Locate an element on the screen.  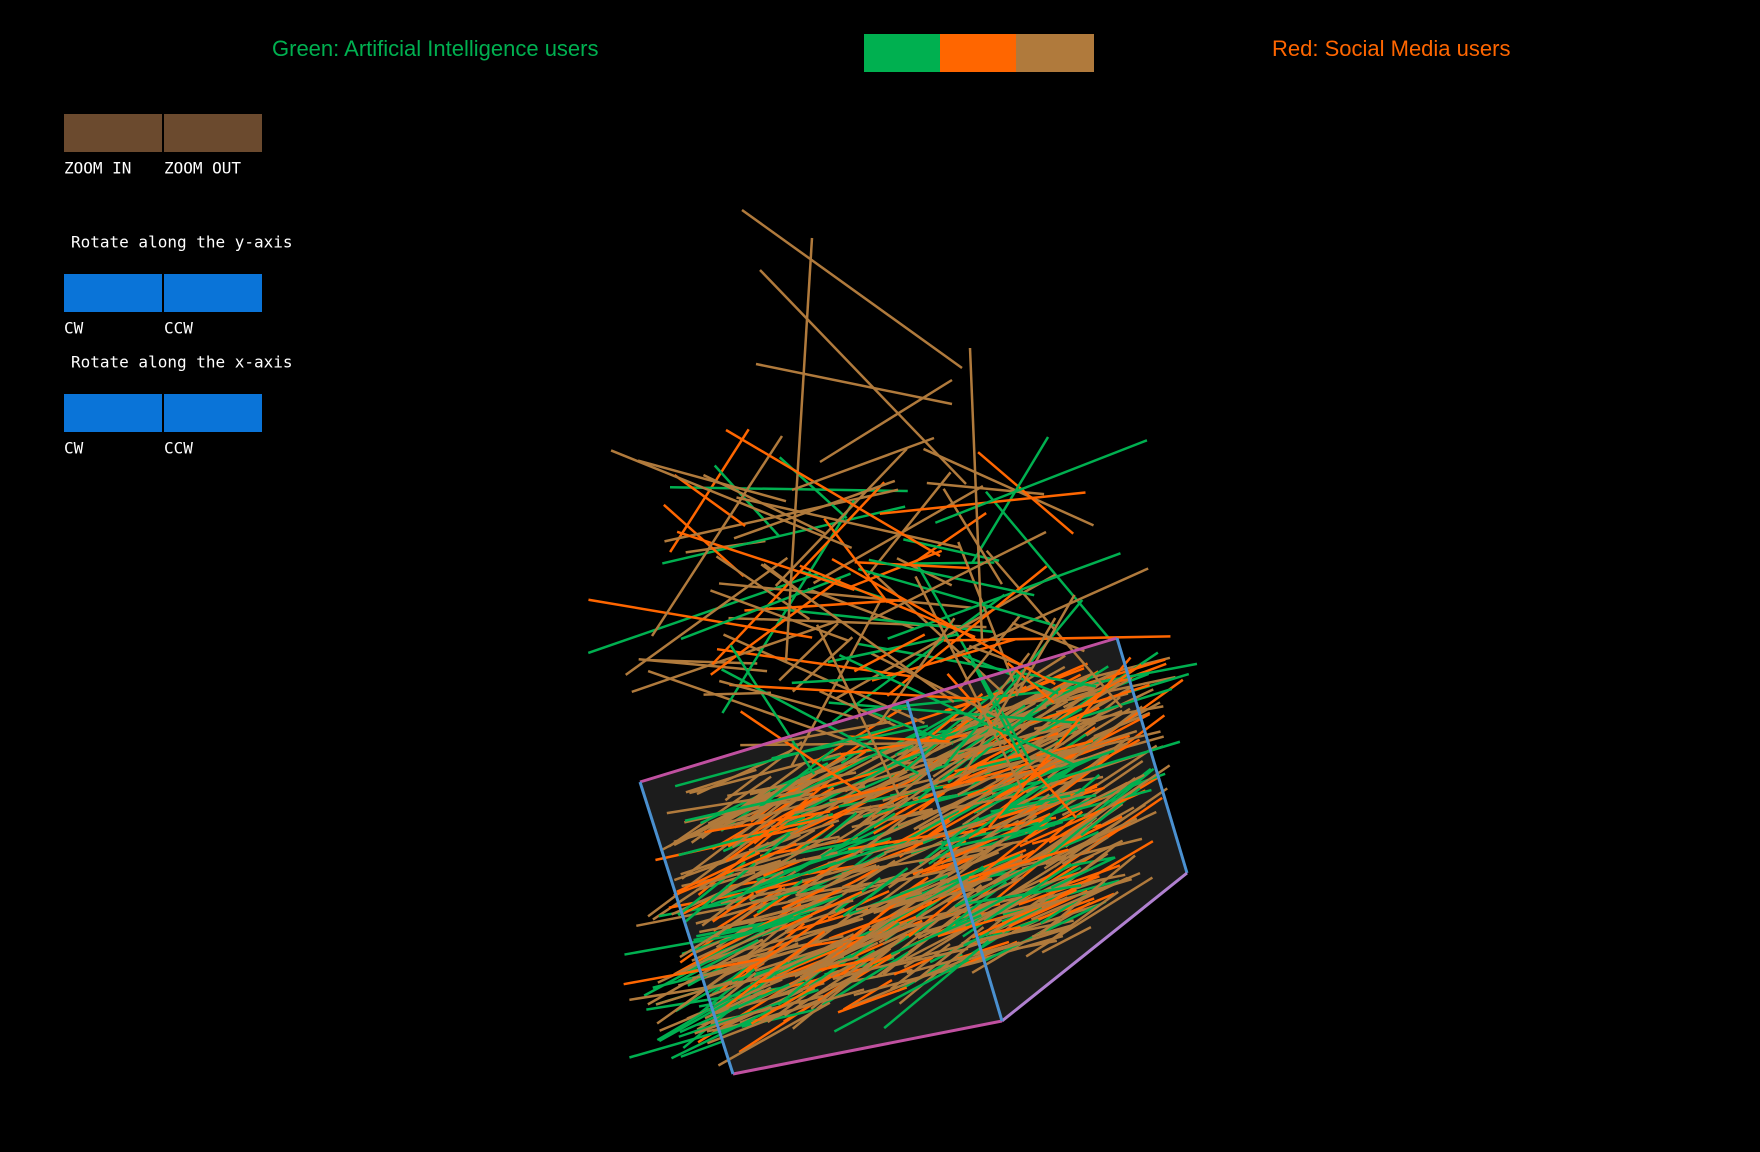
rotate-x-ccw-button is located at coordinates (213, 413).